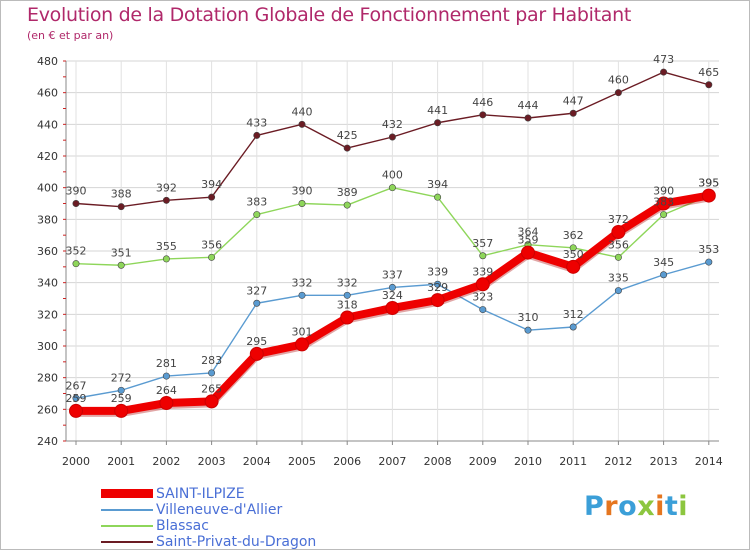  Describe the element at coordinates (483, 461) in the screenshot. I see `x-tick-label: 2009` at that location.